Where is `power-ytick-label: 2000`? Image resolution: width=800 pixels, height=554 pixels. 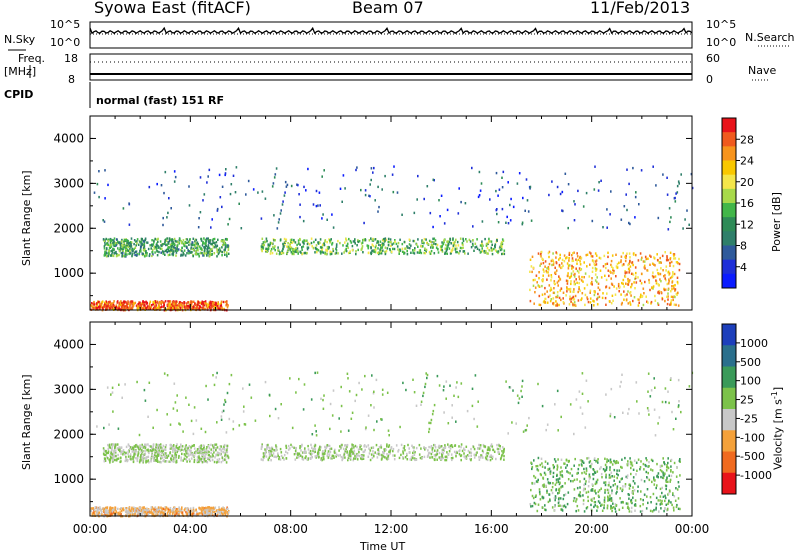 power-ytick-label: 2000 is located at coordinates (68, 228).